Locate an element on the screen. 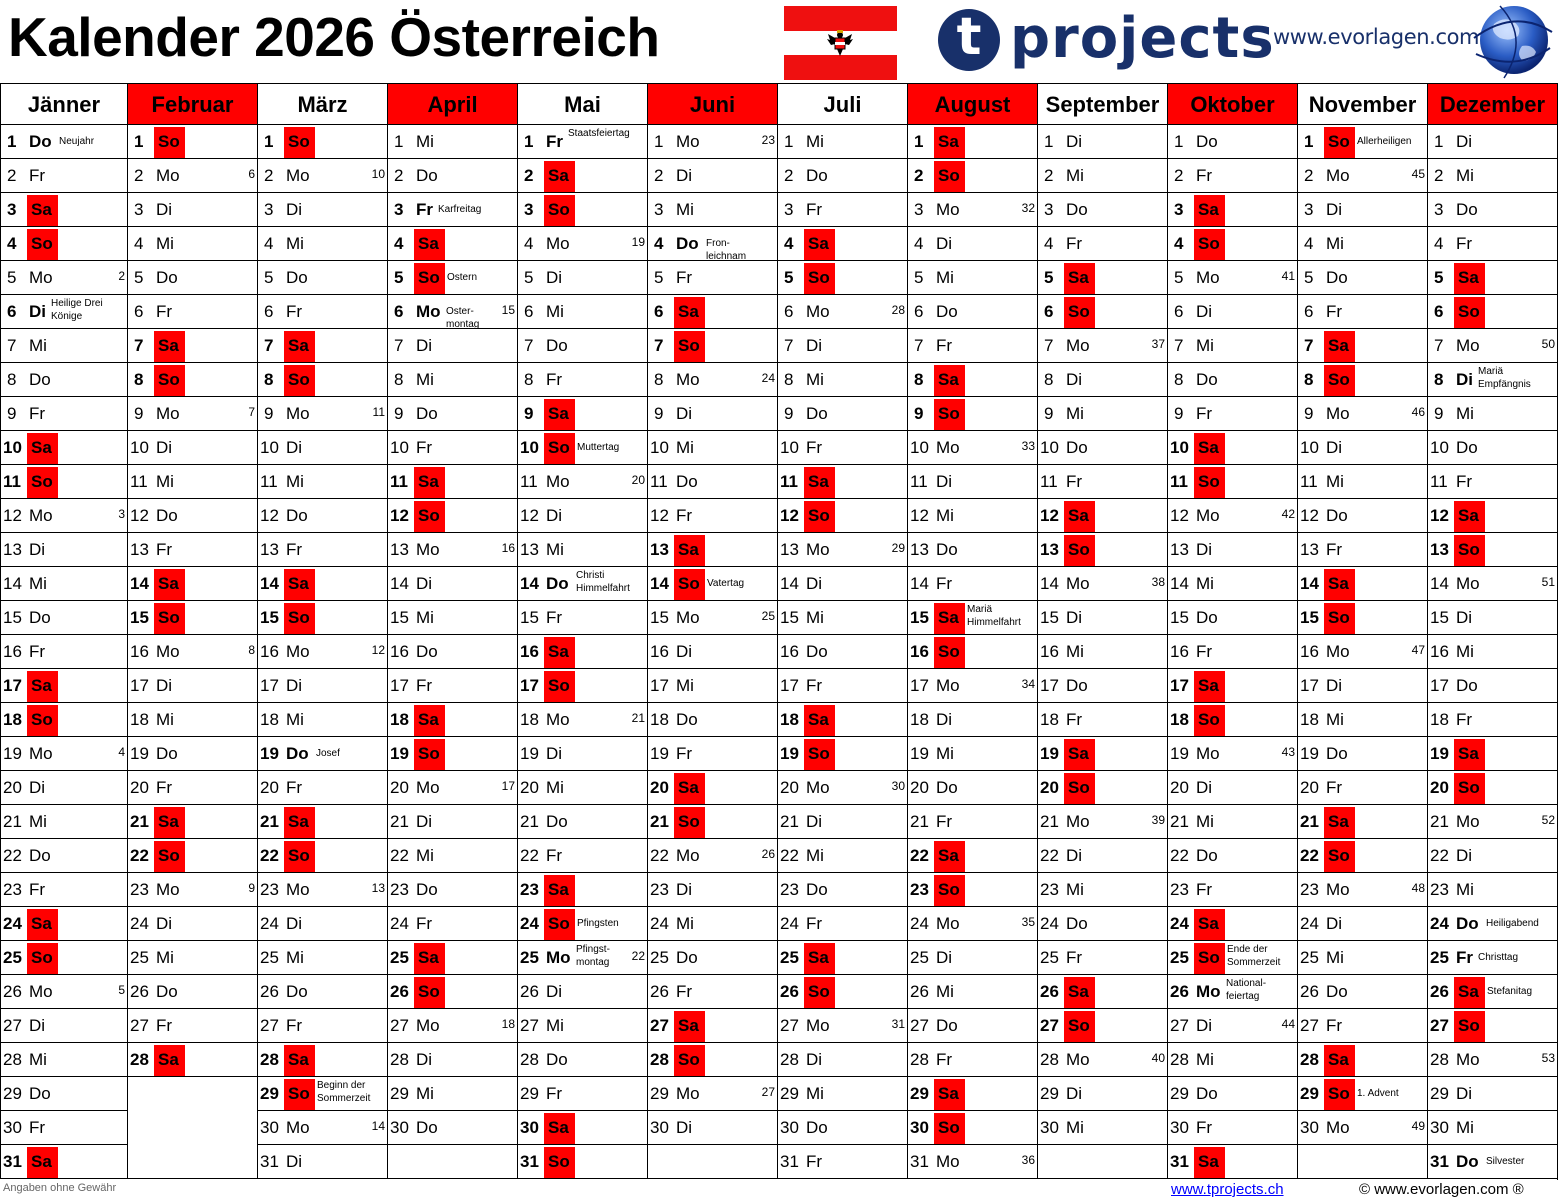 The width and height of the screenshot is (1559, 1201). week-number: 9 is located at coordinates (251, 888).